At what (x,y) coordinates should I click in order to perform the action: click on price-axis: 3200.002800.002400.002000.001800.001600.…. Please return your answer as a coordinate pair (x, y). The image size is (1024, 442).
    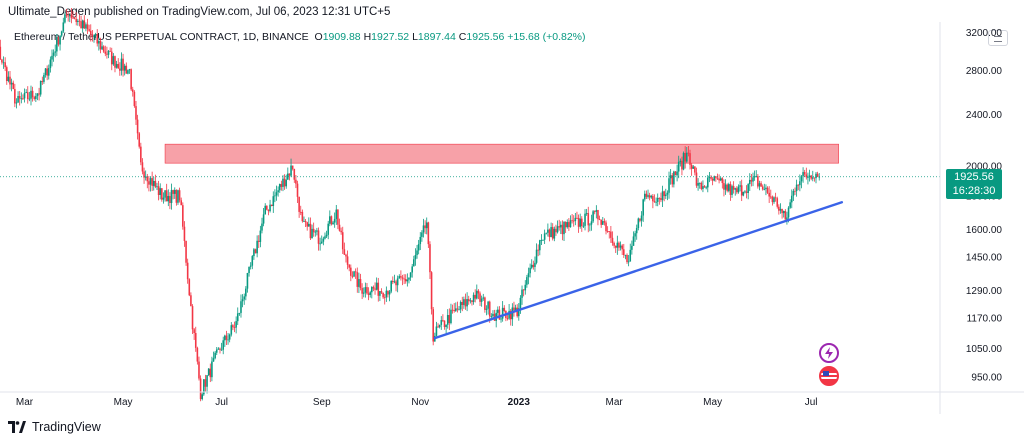
    Looking at the image, I should click on (971, 218).